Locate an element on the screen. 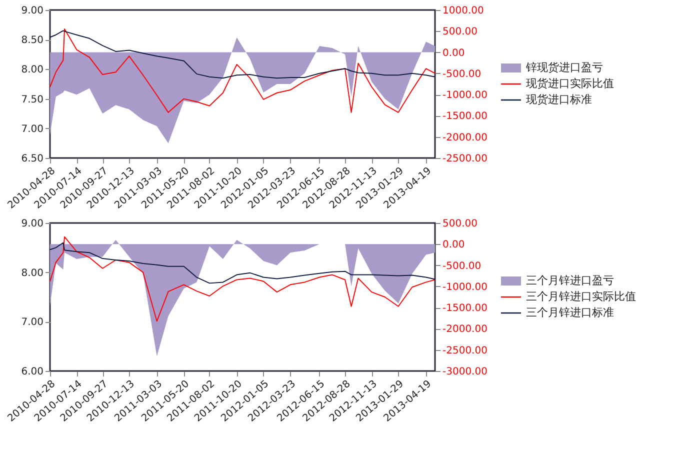 Image resolution: width=681 pixels, height=467 pixels. y-tick-label: 8.50 is located at coordinates (32, 40).